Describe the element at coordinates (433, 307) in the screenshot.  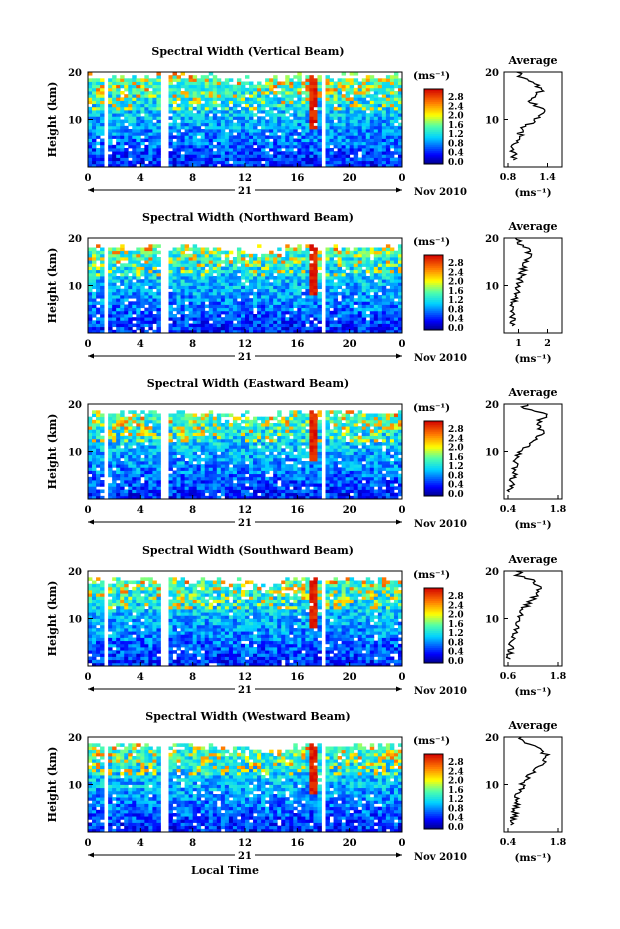
I see `colorbar-swatch` at that location.